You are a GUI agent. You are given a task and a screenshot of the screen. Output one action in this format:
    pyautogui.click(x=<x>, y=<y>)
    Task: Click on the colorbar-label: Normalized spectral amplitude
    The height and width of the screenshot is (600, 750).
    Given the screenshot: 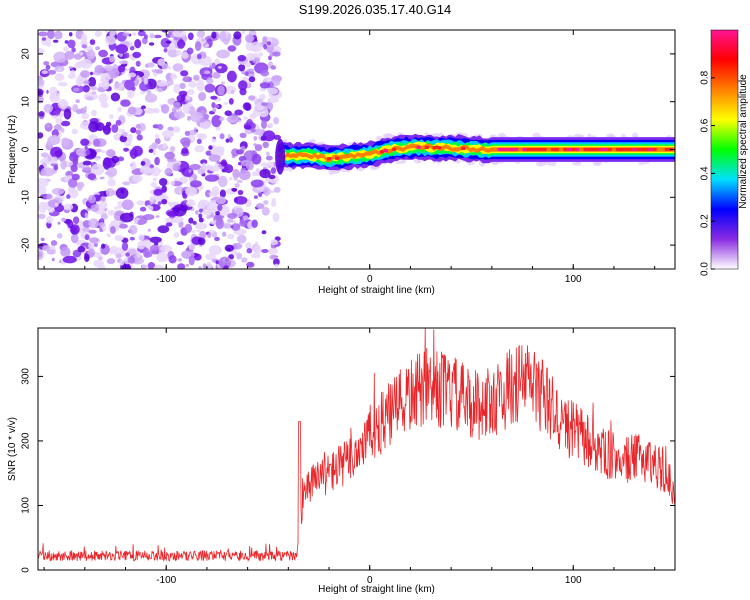 What is the action you would take?
    pyautogui.click(x=743, y=141)
    